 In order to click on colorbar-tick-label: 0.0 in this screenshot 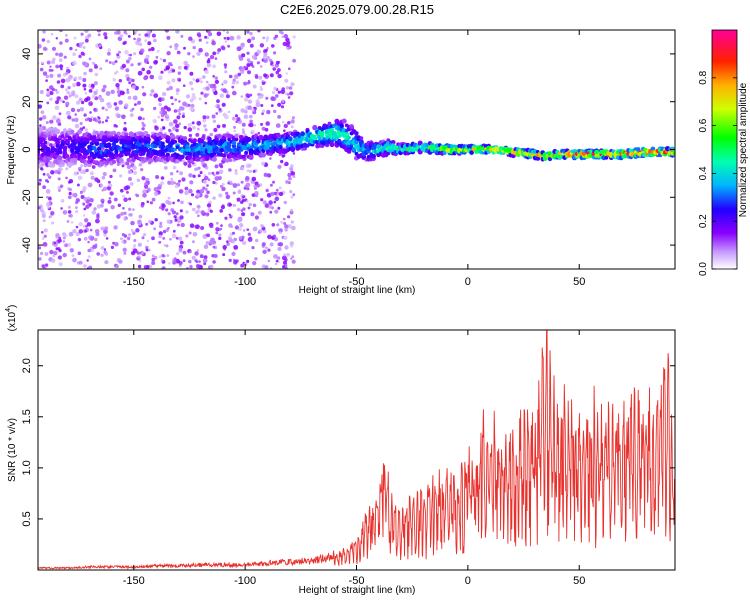, I will do `click(703, 269)`.